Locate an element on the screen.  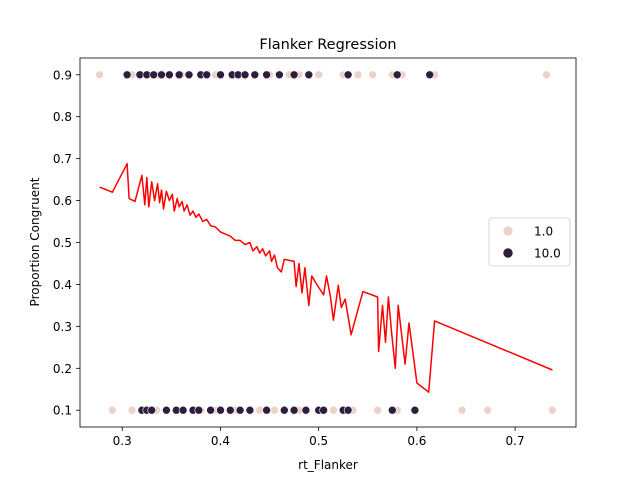
y-tick-label: 0.7 is located at coordinates (62, 159).